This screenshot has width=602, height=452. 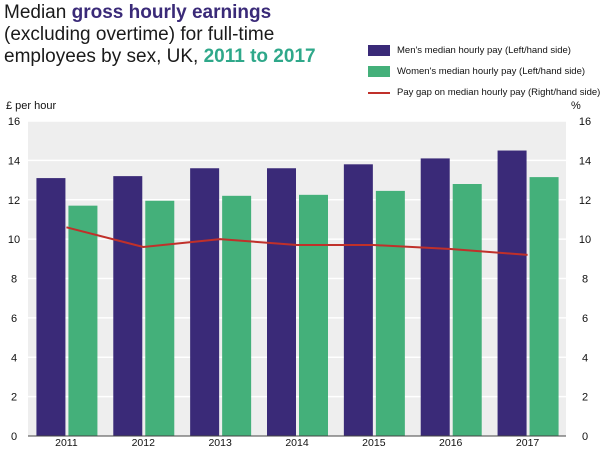 I want to click on x-tick-label: 2017, so click(x=528, y=443).